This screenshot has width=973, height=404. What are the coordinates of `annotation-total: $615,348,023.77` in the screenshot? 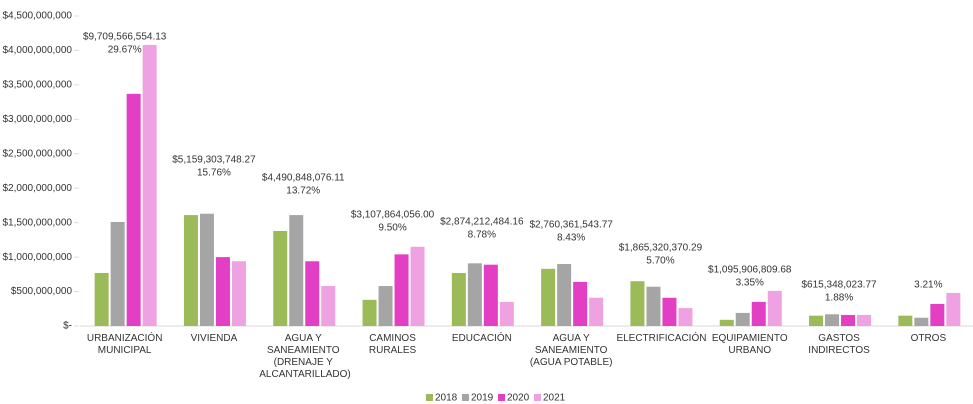 It's located at (840, 285).